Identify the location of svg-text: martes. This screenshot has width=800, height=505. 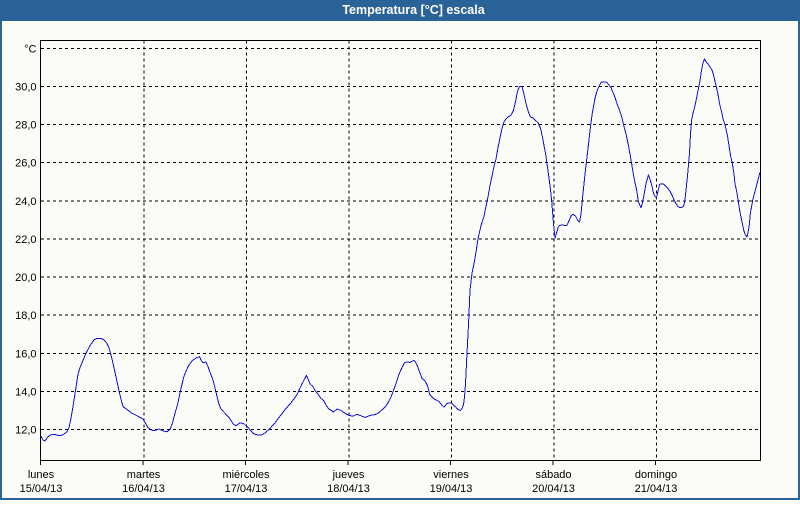
(144, 475).